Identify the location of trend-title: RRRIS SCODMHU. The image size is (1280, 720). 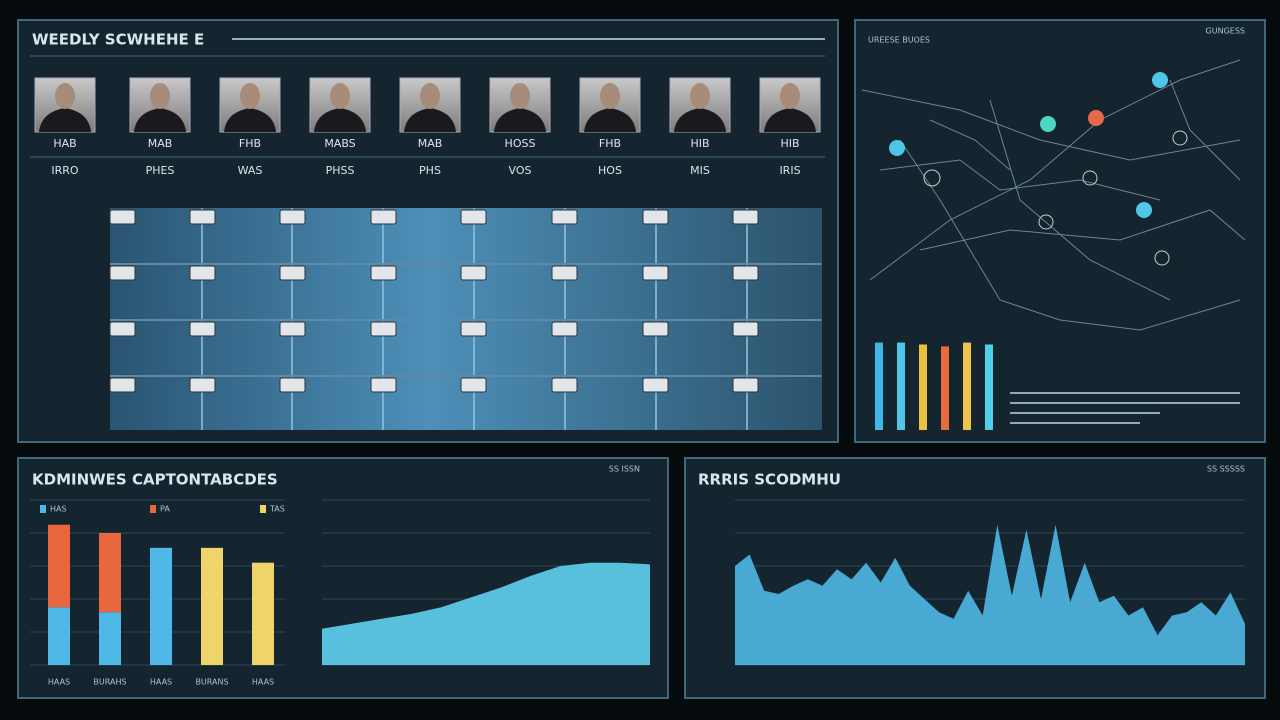
(769, 480).